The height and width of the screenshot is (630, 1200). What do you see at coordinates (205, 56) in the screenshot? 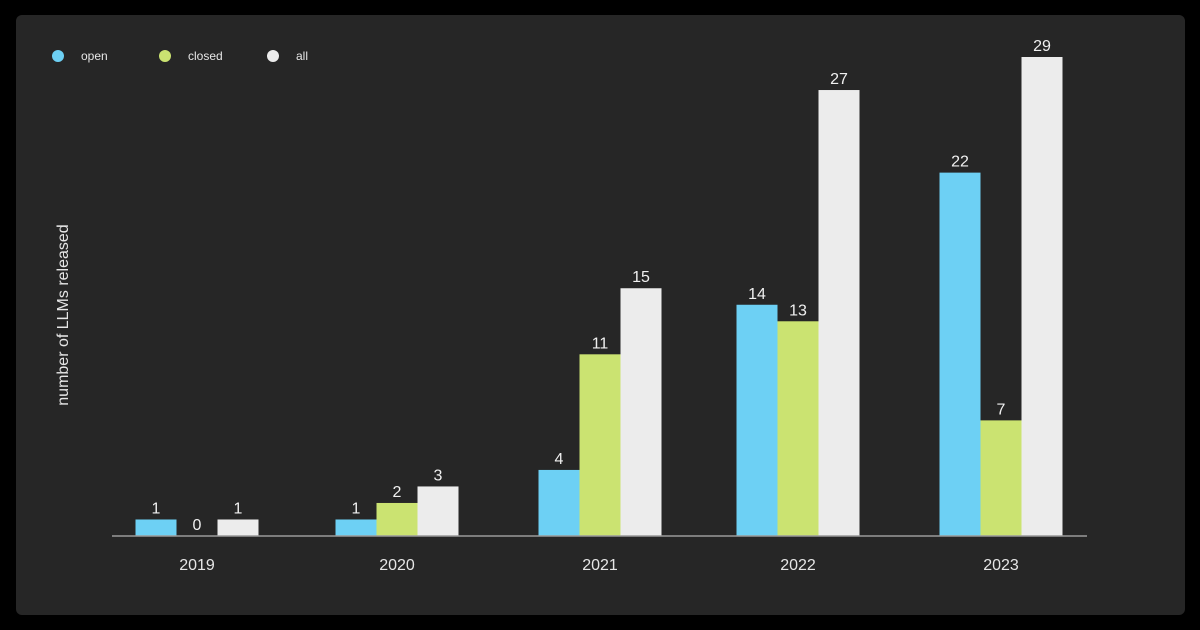
I see `legend-label-closed: closed` at bounding box center [205, 56].